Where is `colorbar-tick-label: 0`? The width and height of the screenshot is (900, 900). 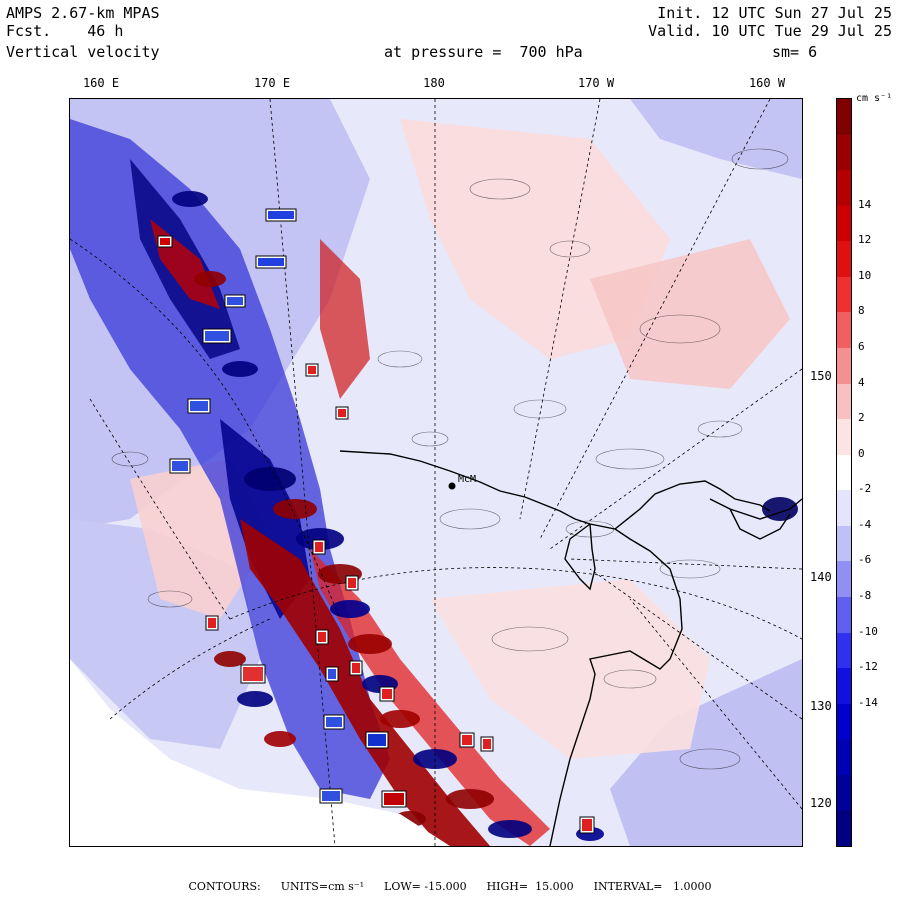 colorbar-tick-label: 0 is located at coordinates (861, 453).